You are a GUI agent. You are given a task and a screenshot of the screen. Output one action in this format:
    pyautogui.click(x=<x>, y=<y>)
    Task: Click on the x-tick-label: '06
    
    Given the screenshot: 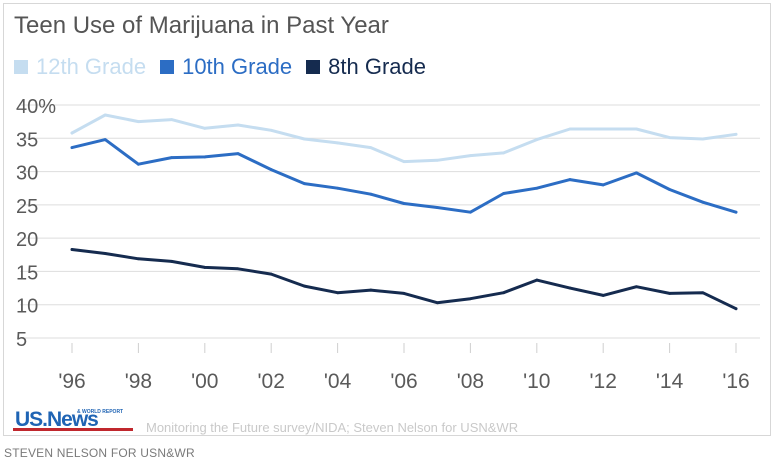 What is the action you would take?
    pyautogui.click(x=403, y=381)
    